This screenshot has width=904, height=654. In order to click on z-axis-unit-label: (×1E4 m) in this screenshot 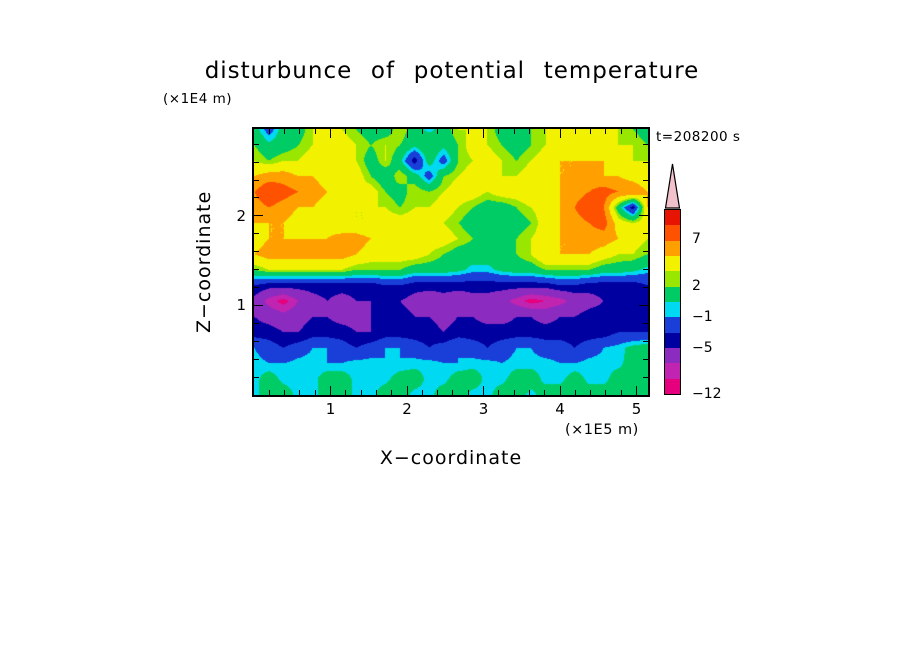, I will do `click(197, 99)`.